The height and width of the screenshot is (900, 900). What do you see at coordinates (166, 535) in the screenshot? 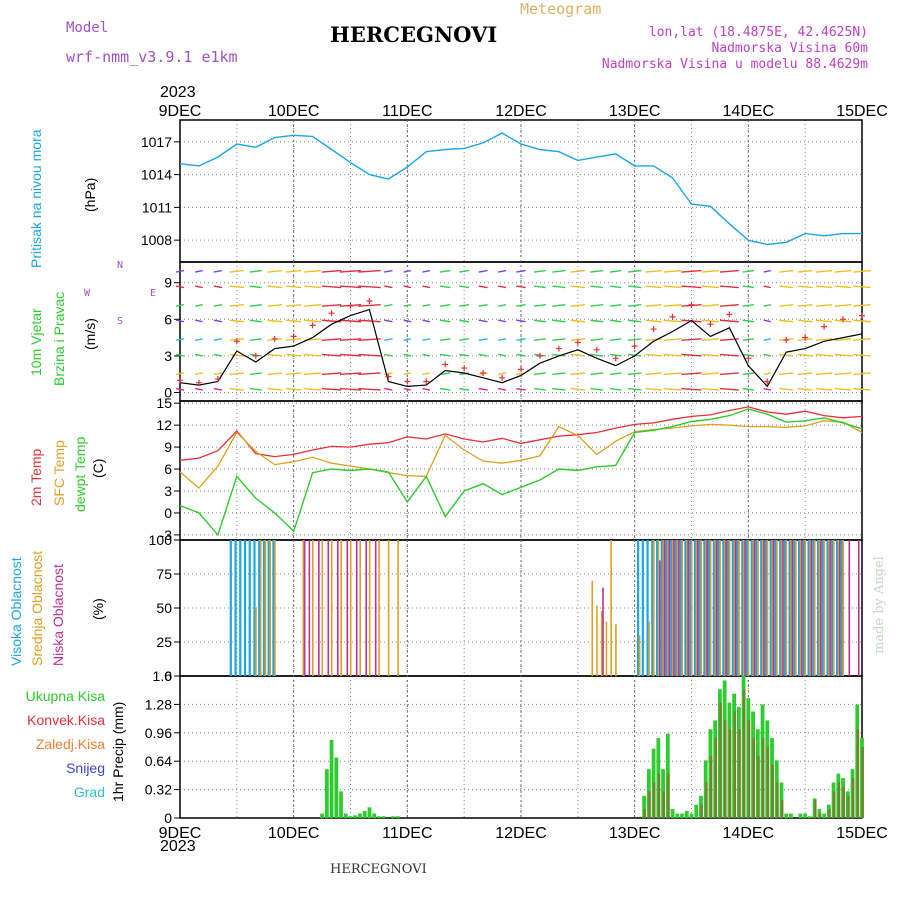
I see `ytick-label-2: -3` at bounding box center [166, 535].